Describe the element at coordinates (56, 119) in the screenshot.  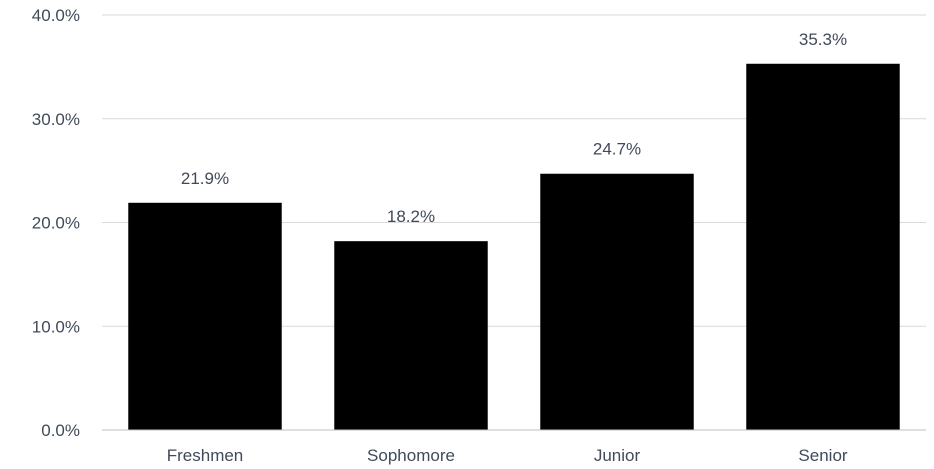
I see `y-tick-label: 30.0%` at that location.